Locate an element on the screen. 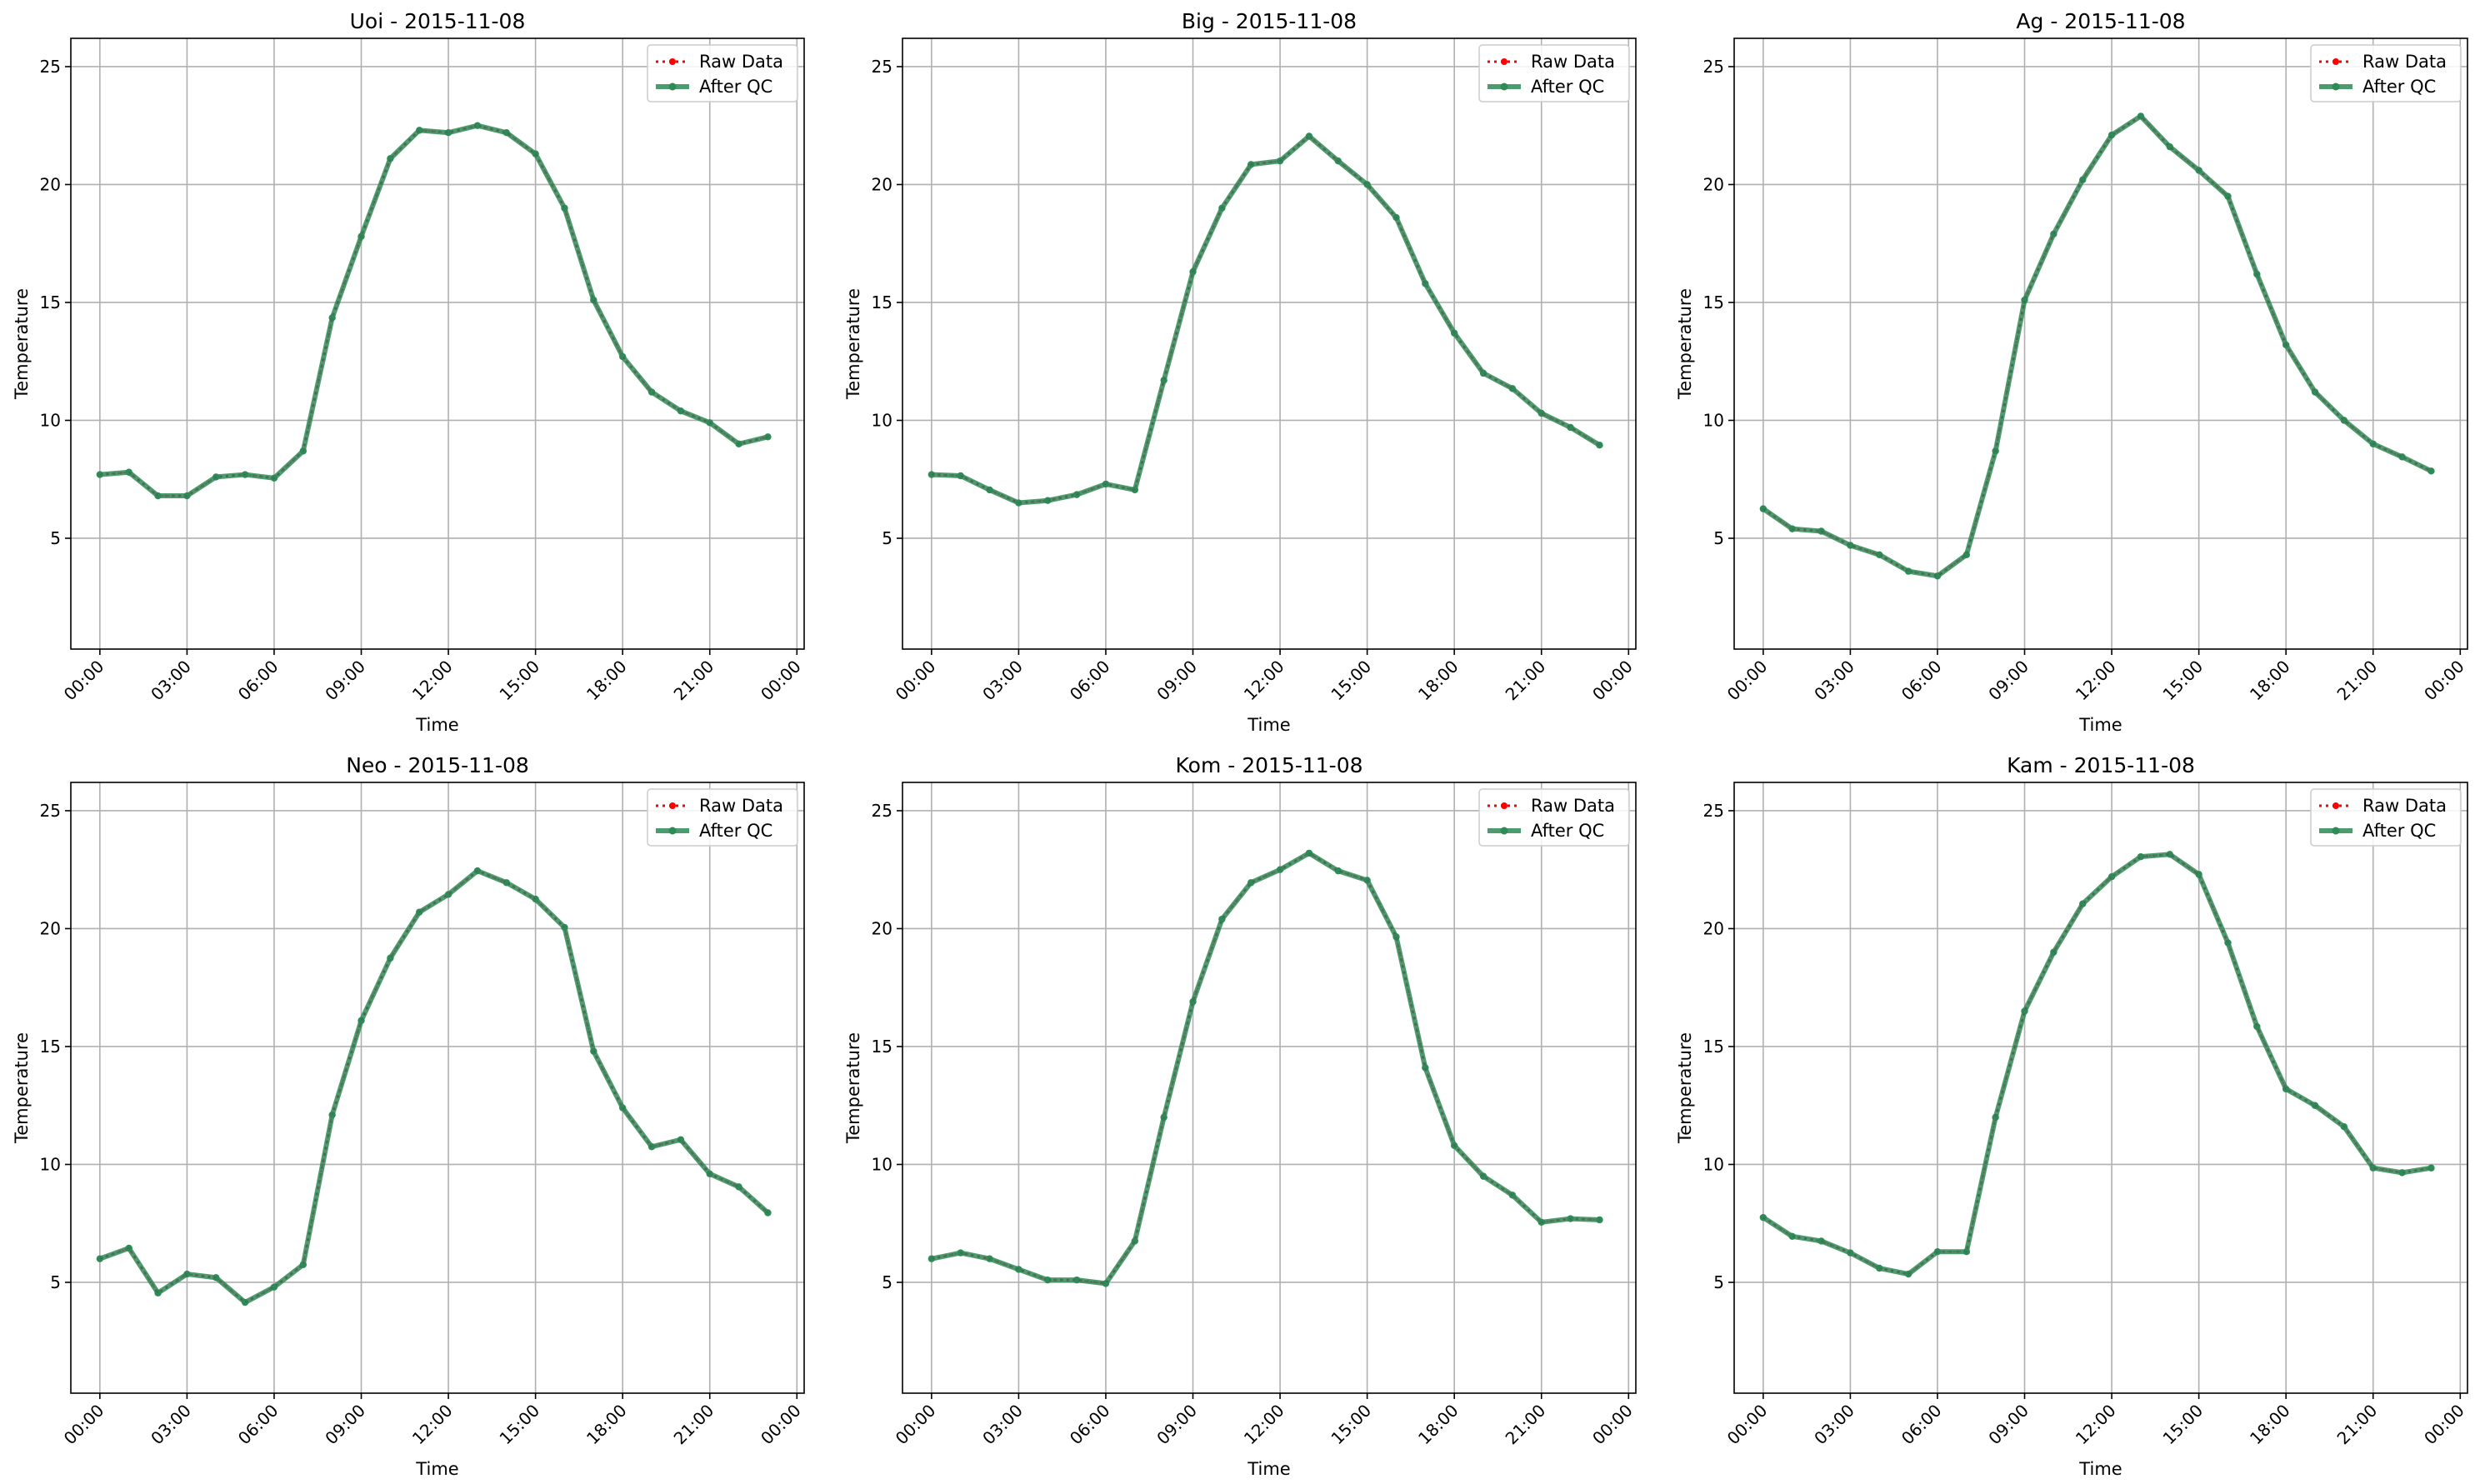 This screenshot has width=2485, height=1484. series-line-raw-data-overlay is located at coordinates (2097, 346).